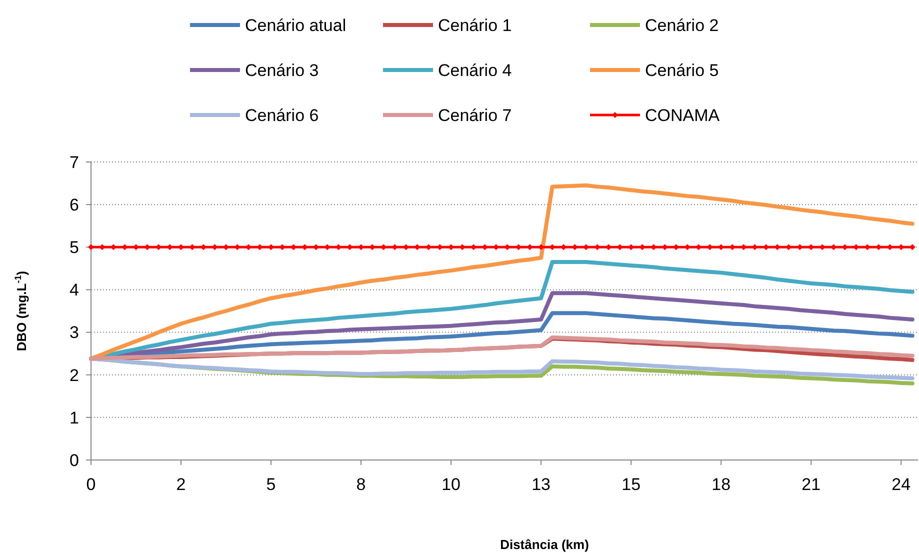  Describe the element at coordinates (721, 484) in the screenshot. I see `x-tick-label: 18` at that location.